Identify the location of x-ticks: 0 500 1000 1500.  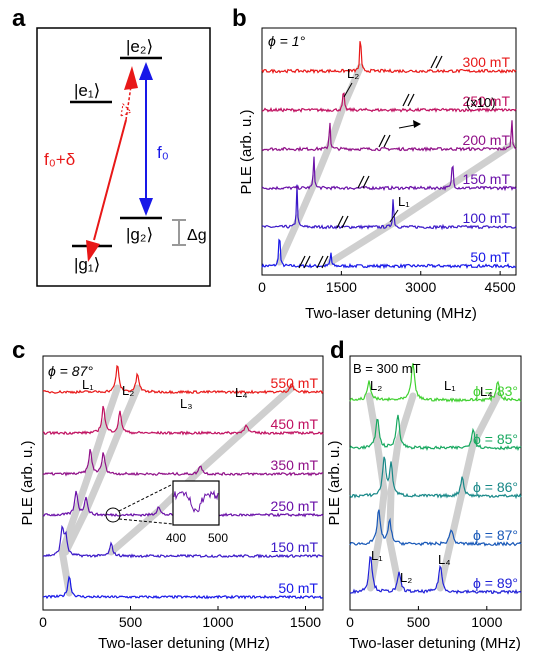
(180, 618).